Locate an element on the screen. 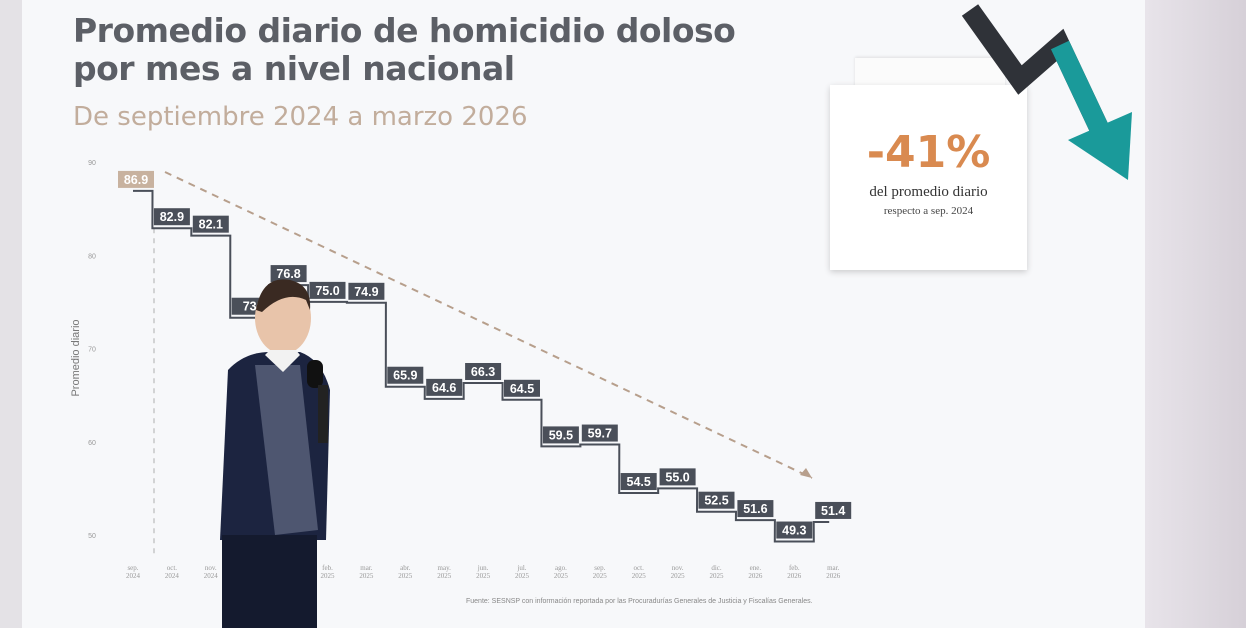 The image size is (1246, 628). data-label: 82.1 is located at coordinates (211, 225).